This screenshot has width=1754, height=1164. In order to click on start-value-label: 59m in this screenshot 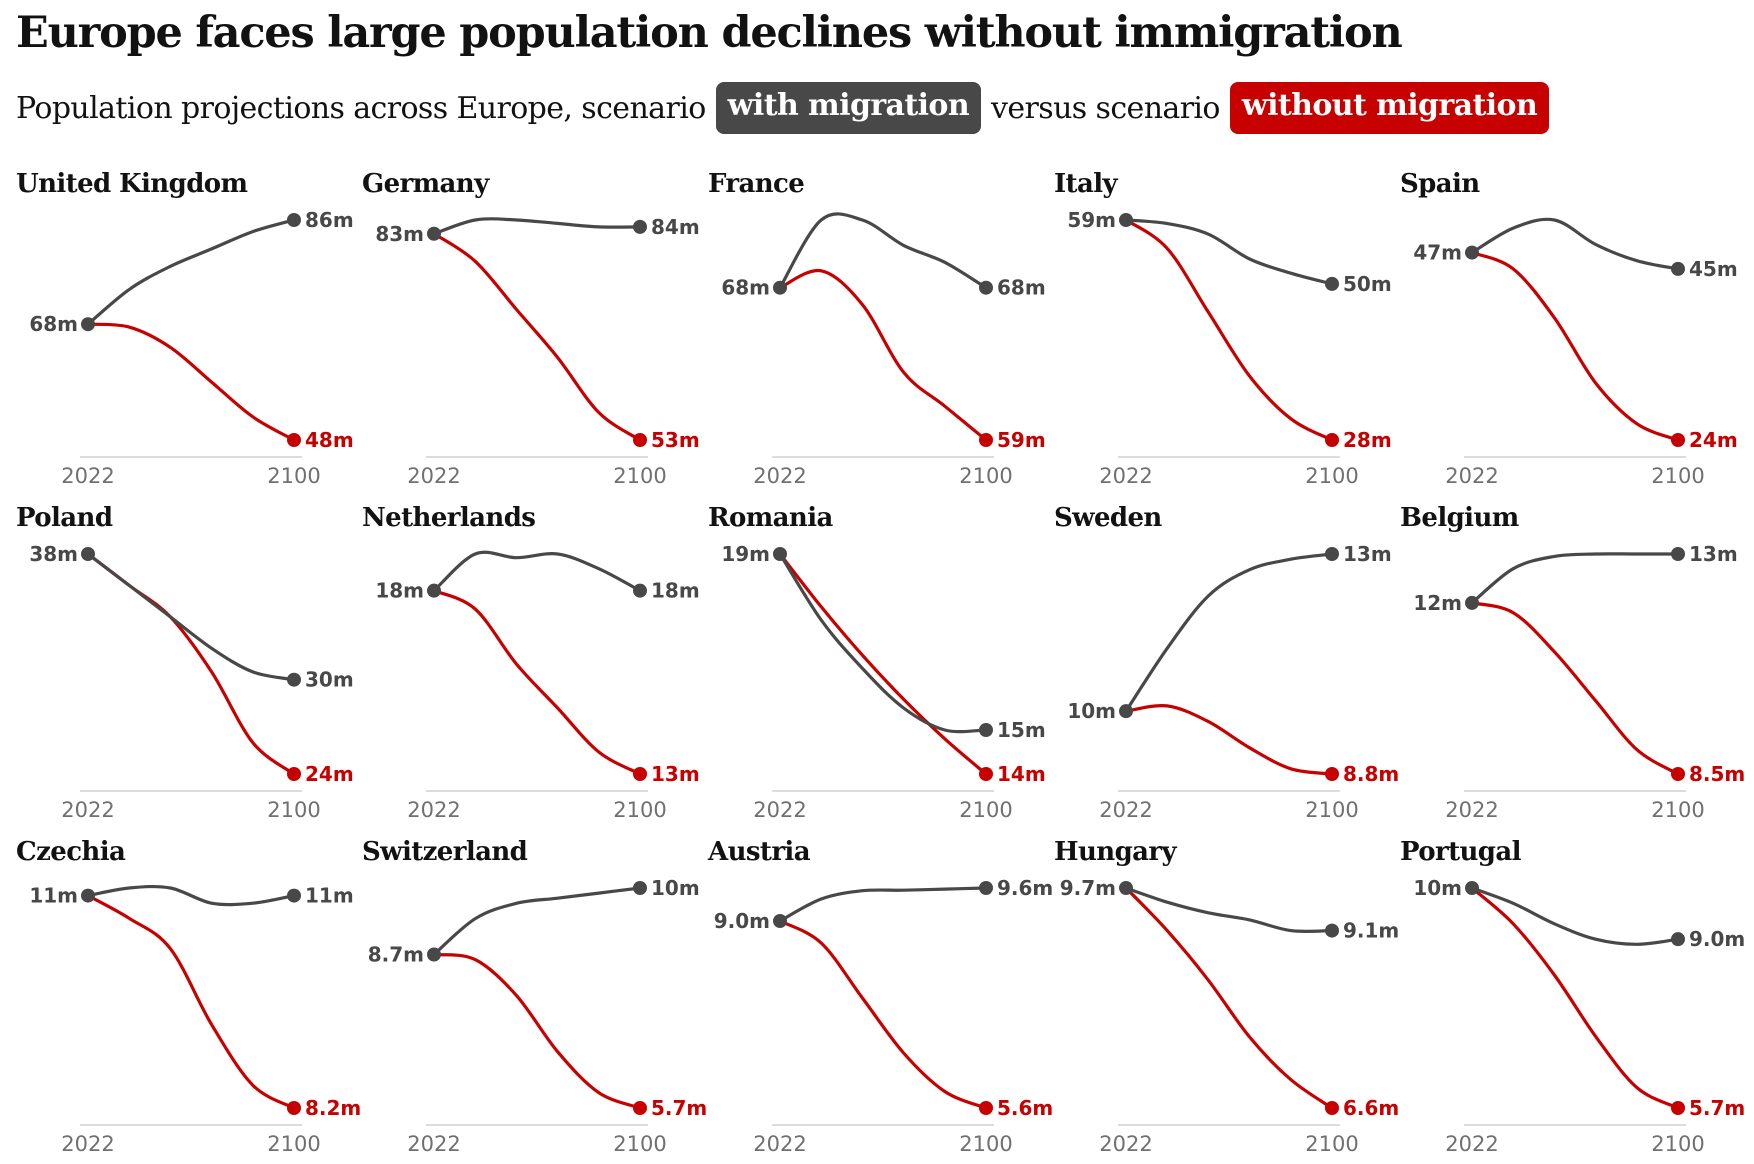, I will do `click(1091, 220)`.